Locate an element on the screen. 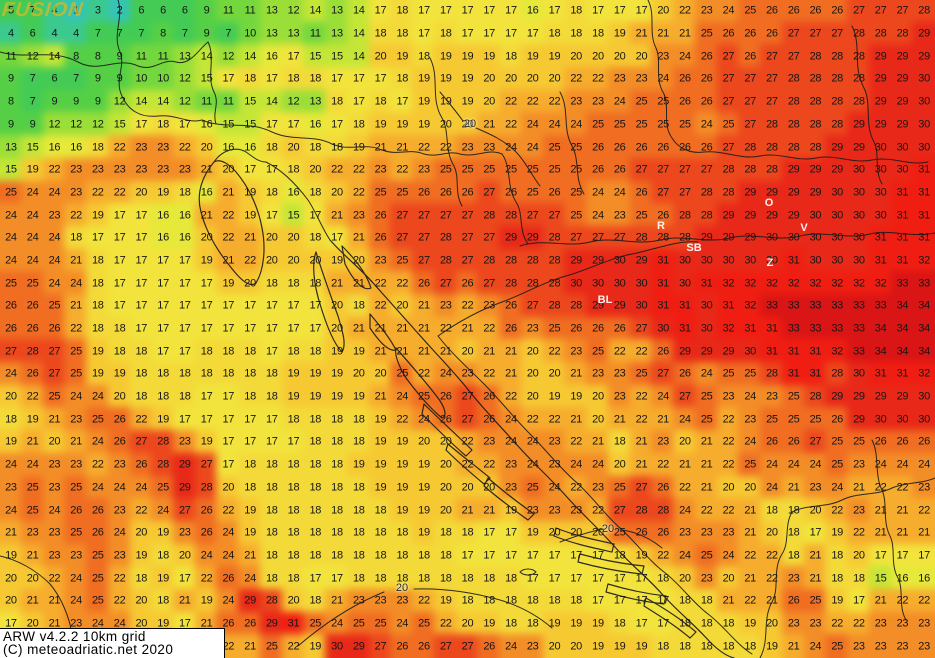 This screenshot has height=658, width=935. temp-value: 6 is located at coordinates (54, 78).